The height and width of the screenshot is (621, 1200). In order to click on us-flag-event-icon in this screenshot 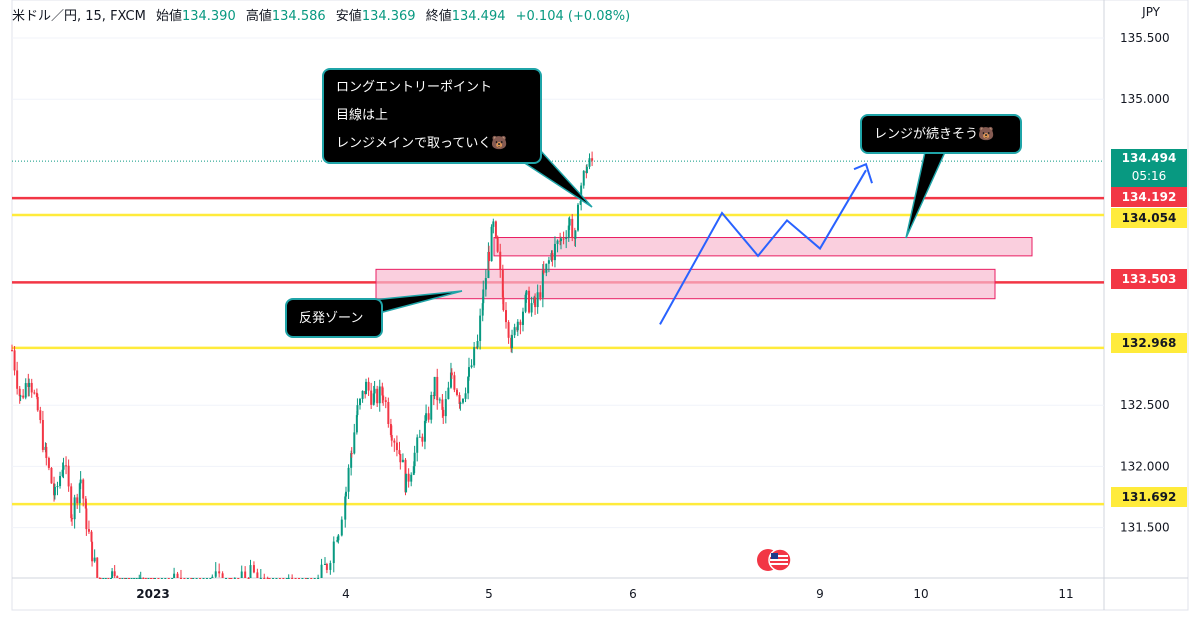, I will do `click(774, 560)`.